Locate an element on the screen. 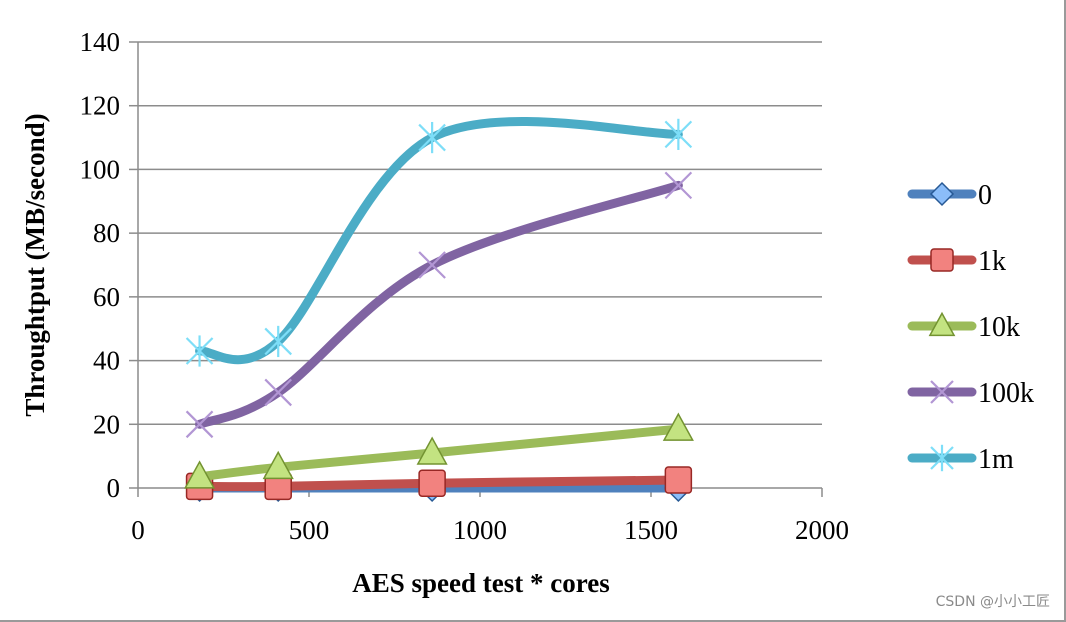 This screenshot has width=1066, height=622. legend-item: 10k is located at coordinates (963, 327).